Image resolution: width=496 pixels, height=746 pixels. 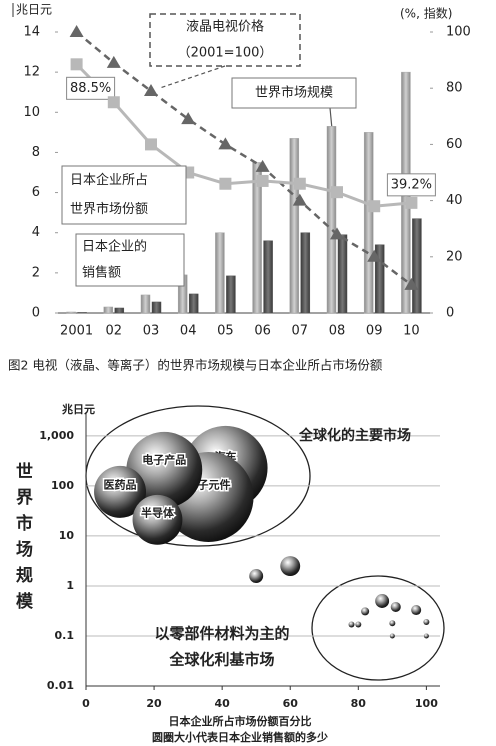 What do you see at coordinates (426, 703) in the screenshot?
I see `x-tick-label: 100` at bounding box center [426, 703].